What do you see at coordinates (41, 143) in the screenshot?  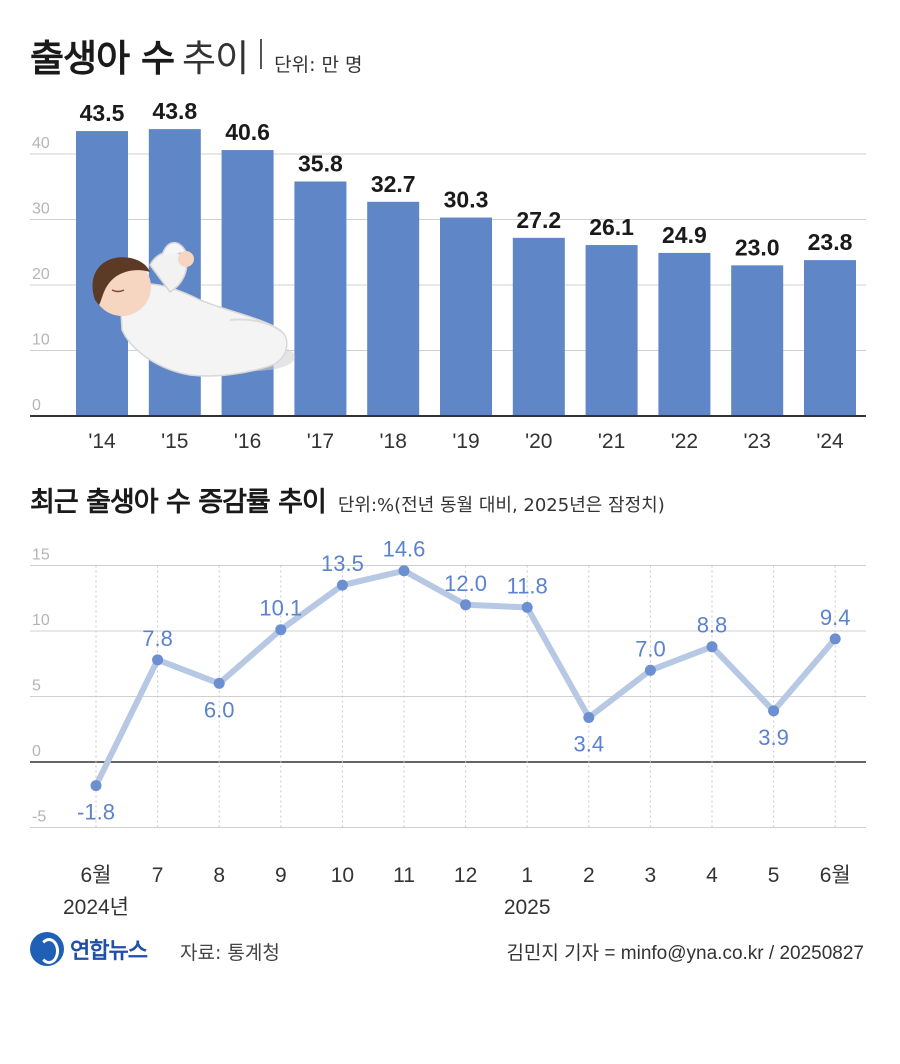 I see `bar-ytick-label: 40` at bounding box center [41, 143].